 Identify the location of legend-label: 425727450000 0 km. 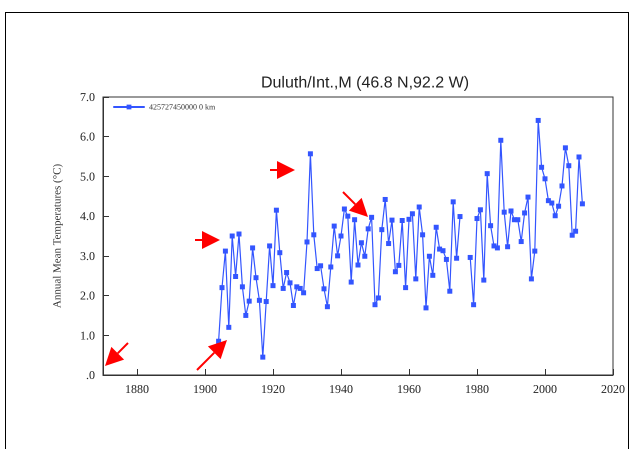
(182, 107).